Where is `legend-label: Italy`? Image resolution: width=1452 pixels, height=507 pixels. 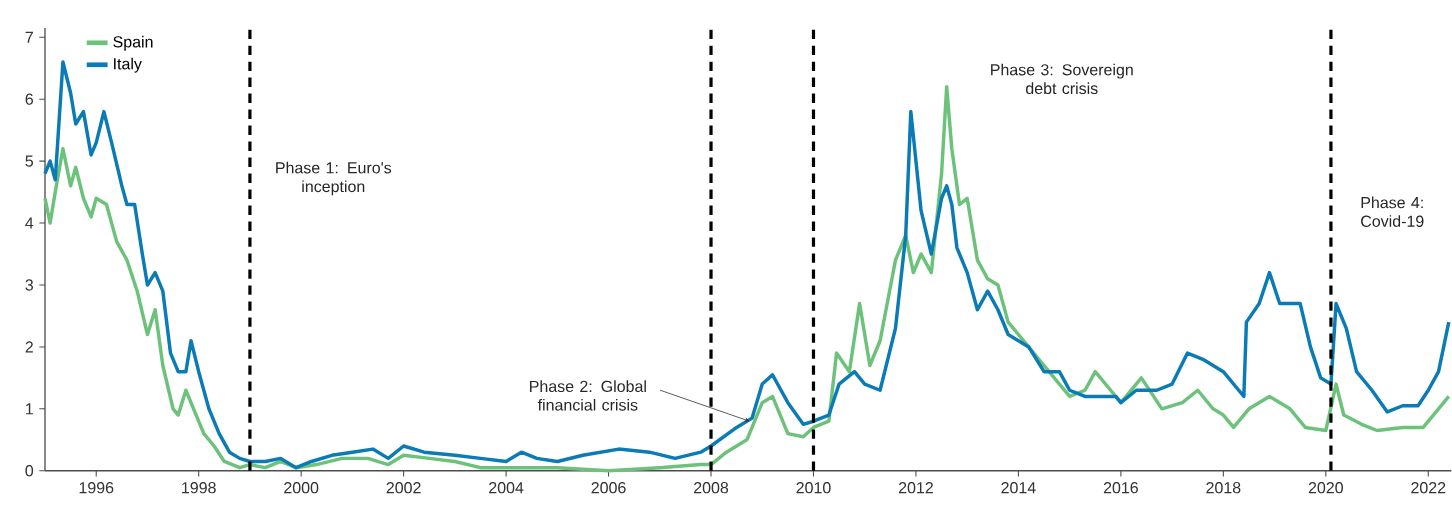
legend-label: Italy is located at coordinates (128, 65).